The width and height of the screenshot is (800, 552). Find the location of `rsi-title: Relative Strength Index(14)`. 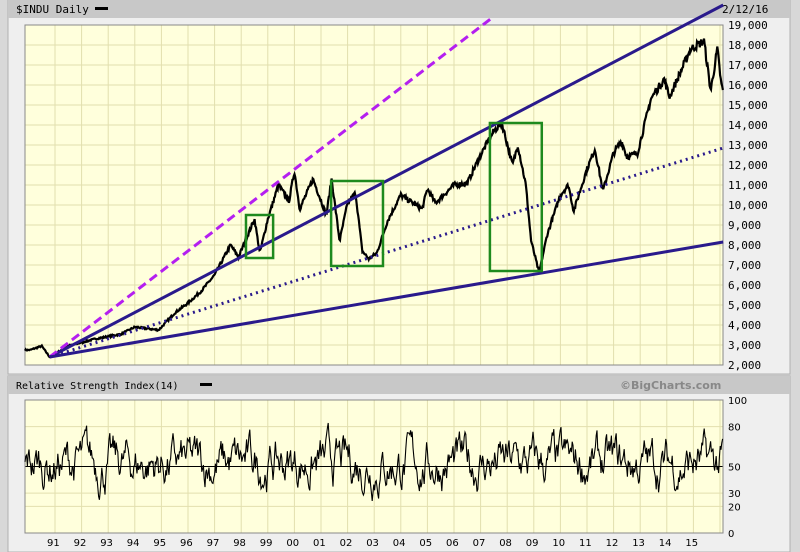

rsi-title: Relative Strength Index(14) is located at coordinates (97, 386).